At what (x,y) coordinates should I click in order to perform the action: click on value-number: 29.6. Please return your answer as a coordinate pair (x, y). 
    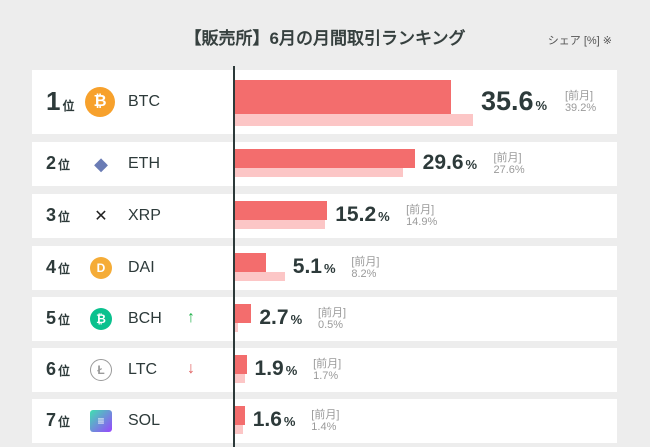
    Looking at the image, I should click on (443, 162).